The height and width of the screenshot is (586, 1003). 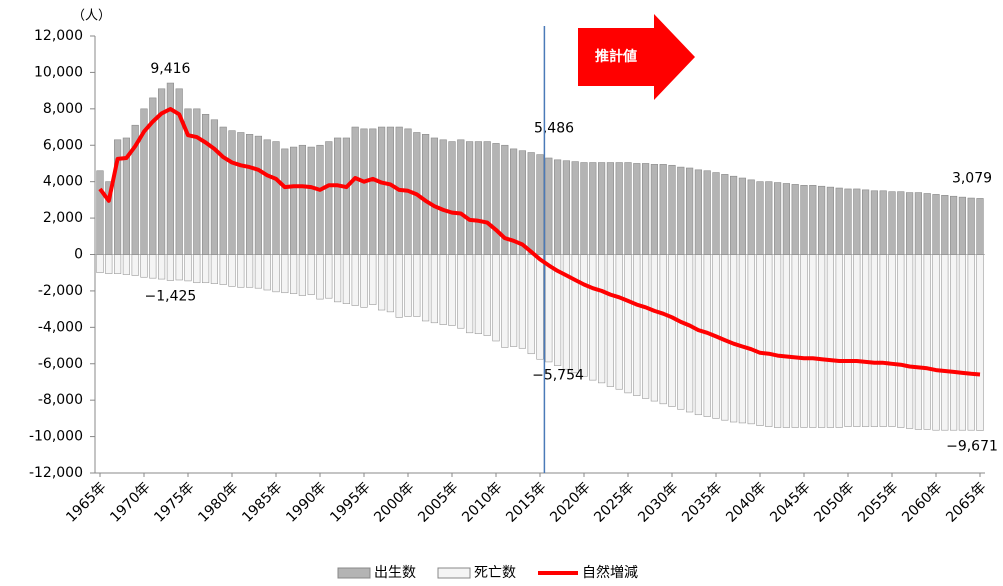 I want to click on x-tick-label: 2010年, so click(x=482, y=502).